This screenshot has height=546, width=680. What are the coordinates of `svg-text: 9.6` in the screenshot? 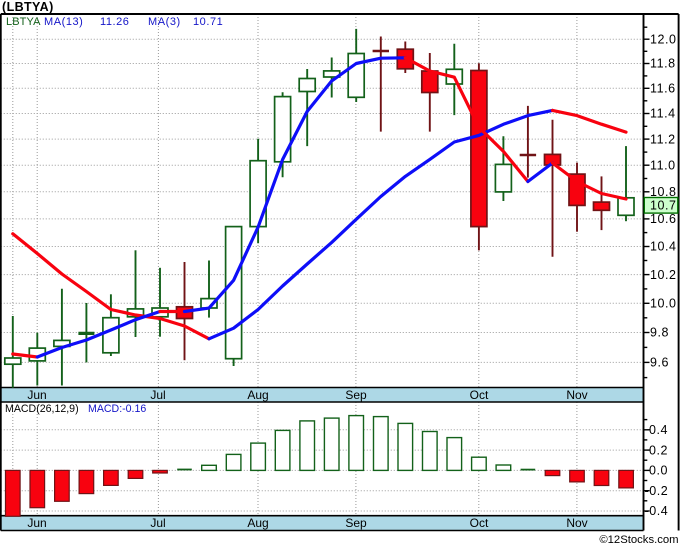 It's located at (659, 363).